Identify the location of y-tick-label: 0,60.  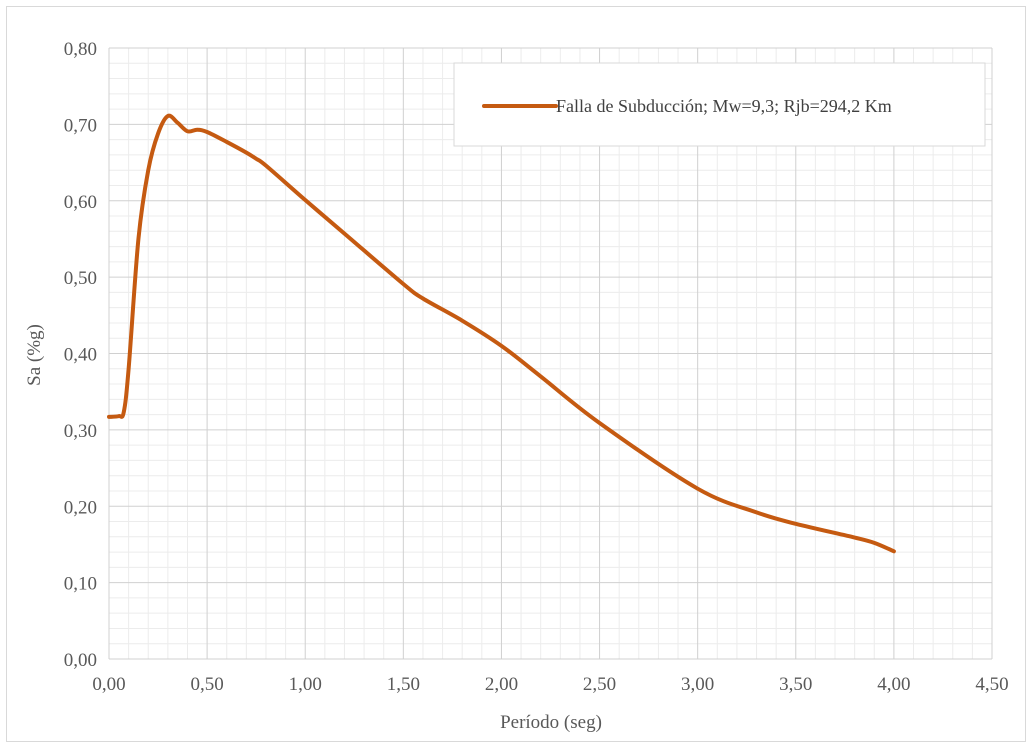
(80, 202).